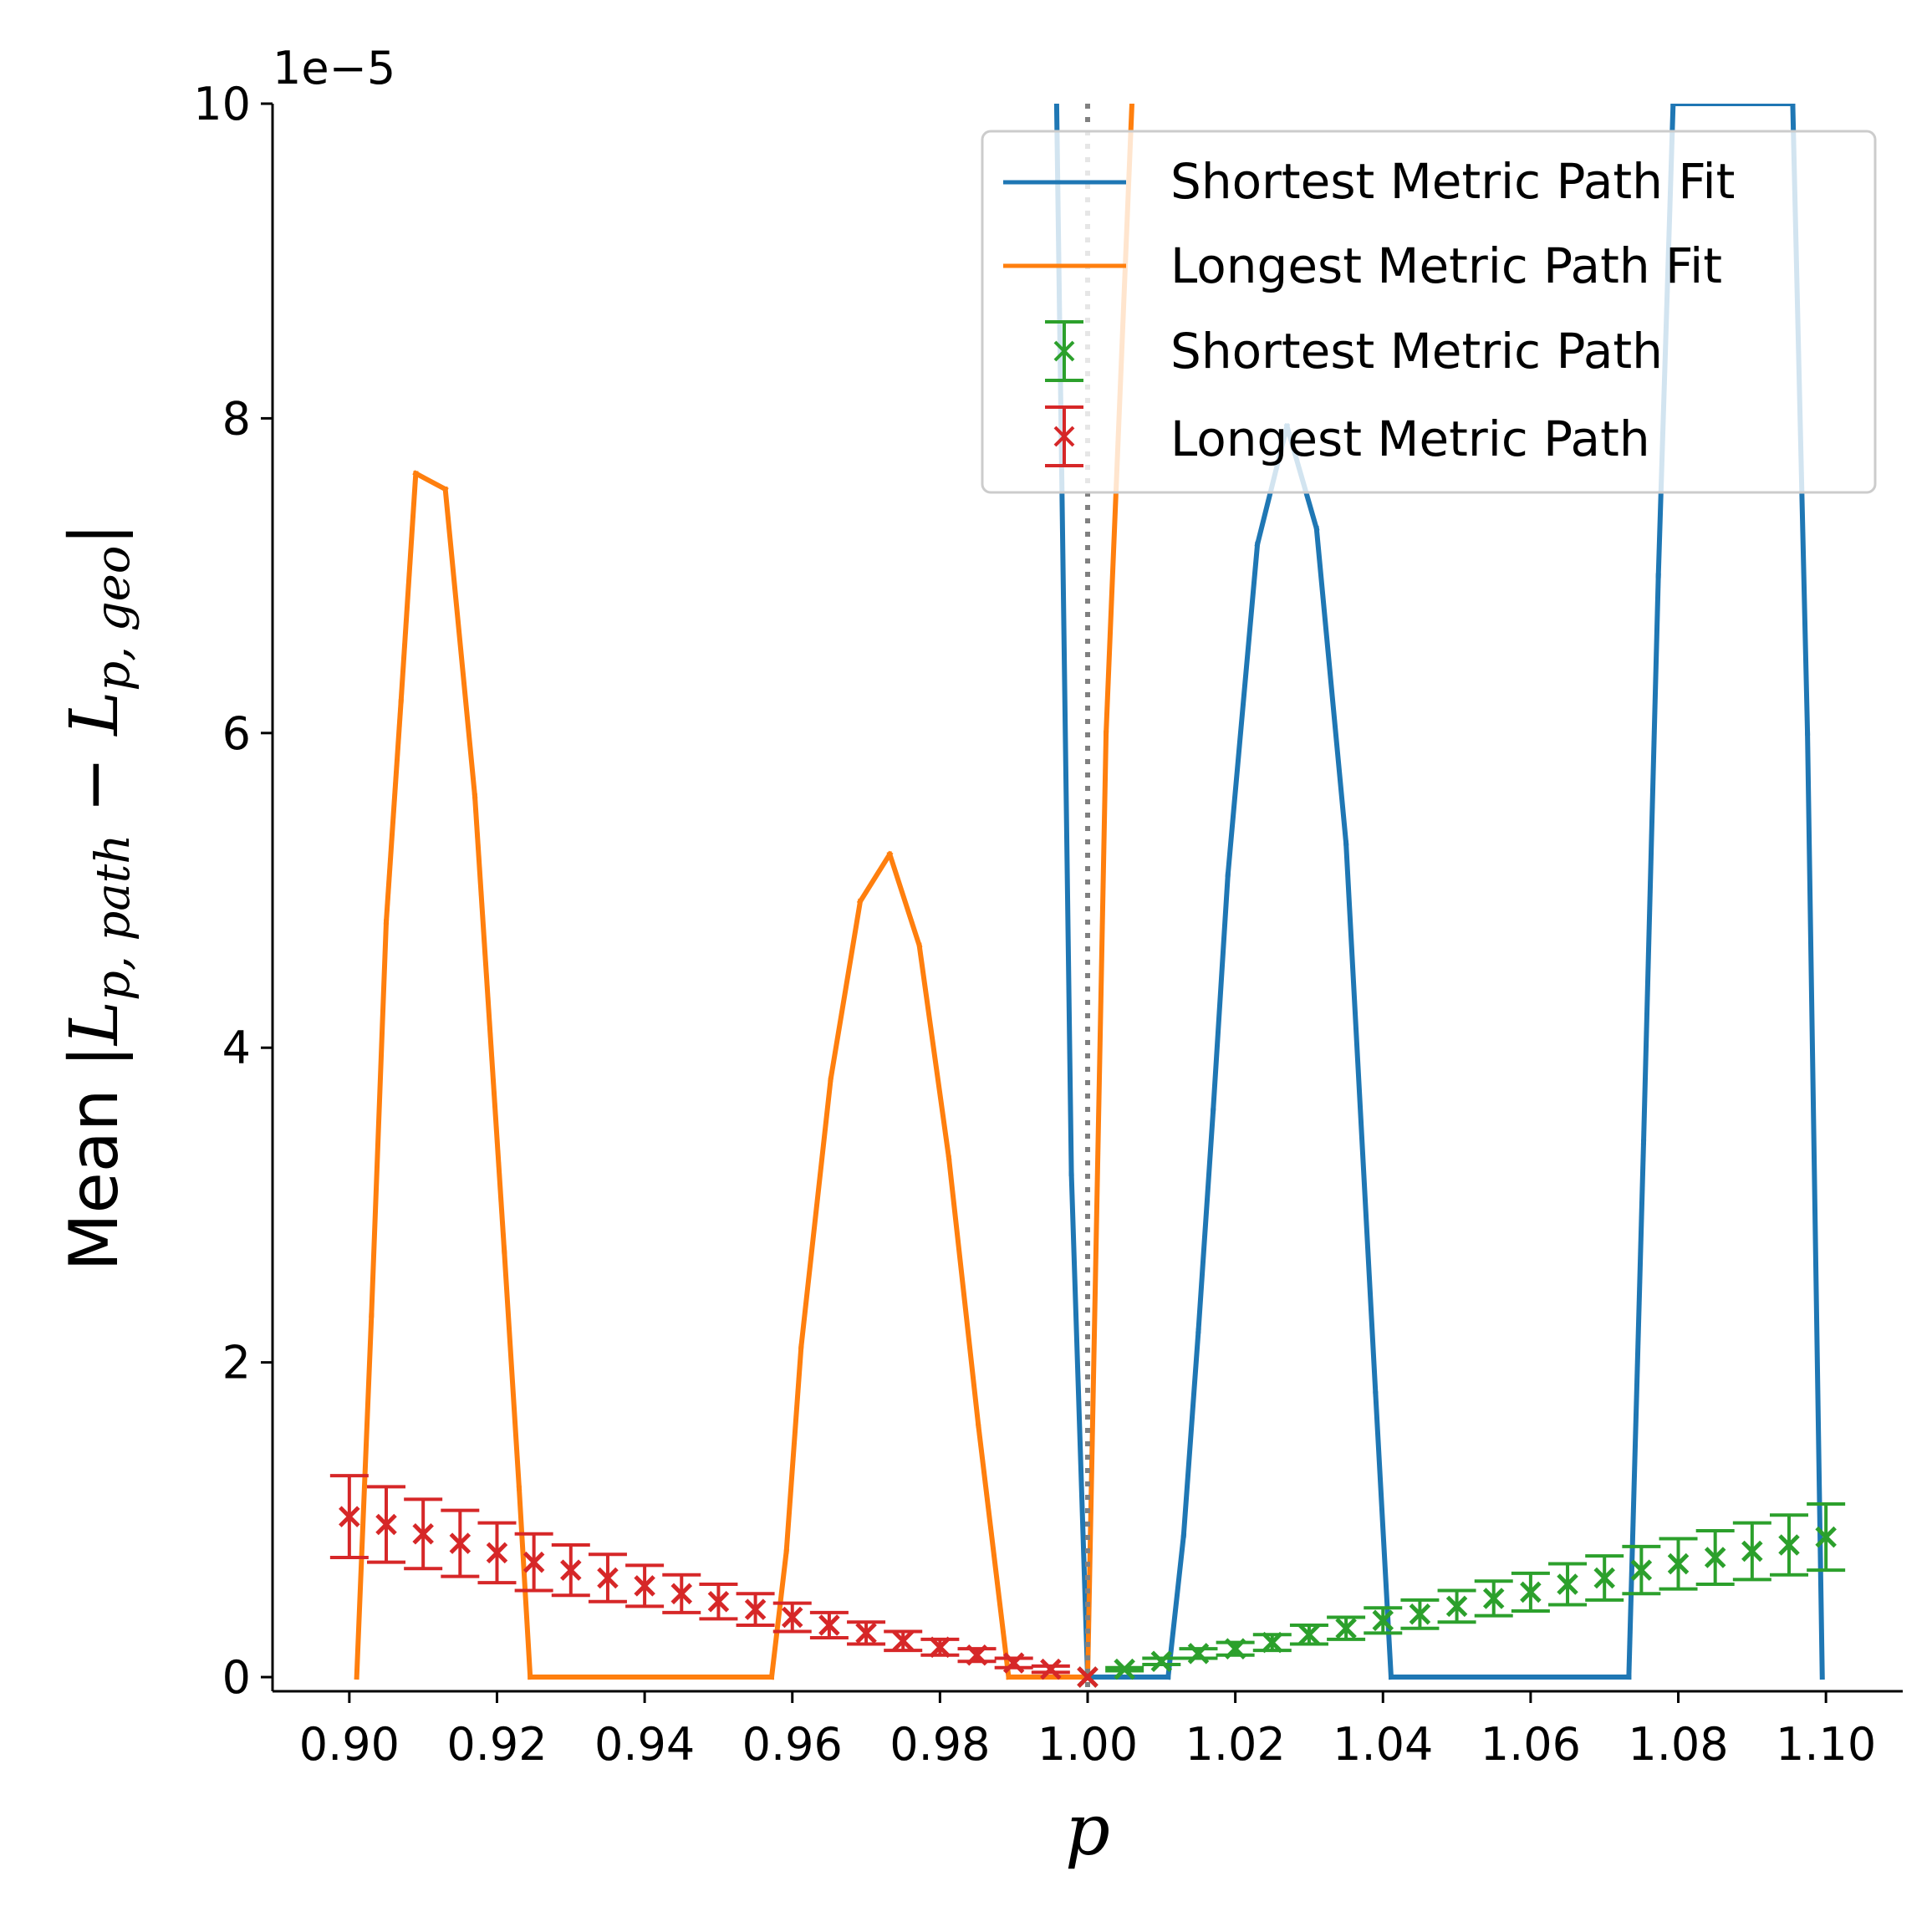 The image size is (1932, 1922). What do you see at coordinates (94, 534) in the screenshot?
I see `y-axis-title-suffix: |` at bounding box center [94, 534].